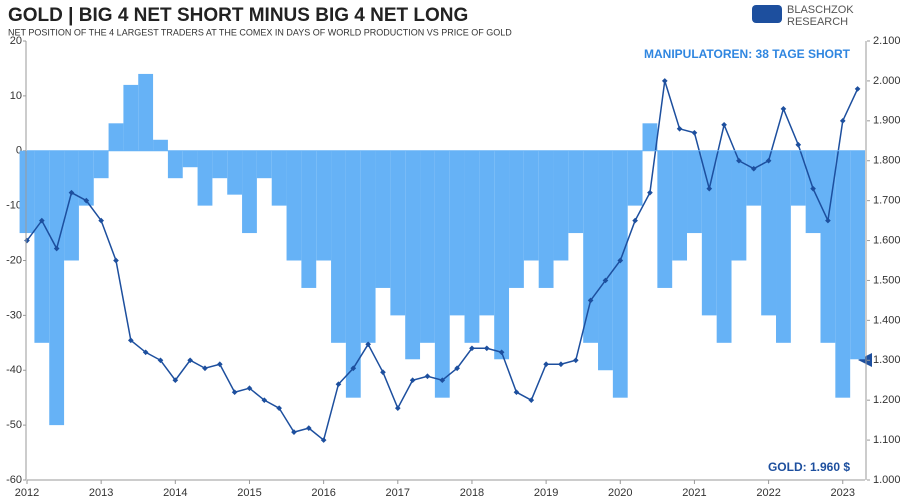 The height and width of the screenshot is (502, 900). Describe the element at coordinates (747, 54) in the screenshot. I see `annotation: MANIPULATOREN: 38 TAGE SHORT` at that location.